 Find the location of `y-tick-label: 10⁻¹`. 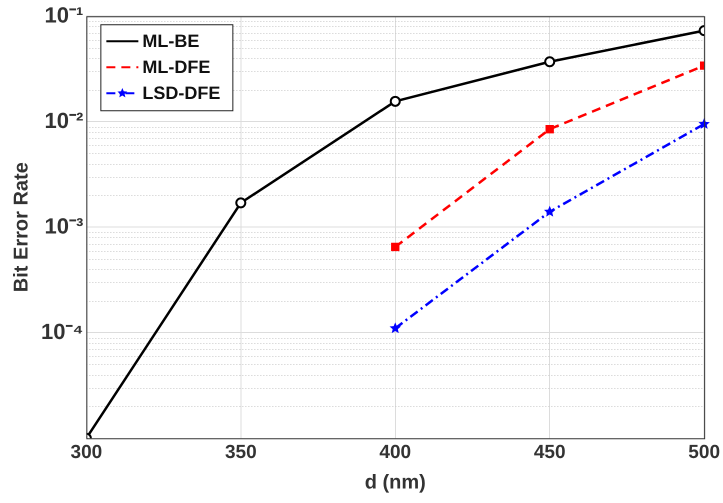

y-tick-label: 10⁻¹ is located at coordinates (64, 15).